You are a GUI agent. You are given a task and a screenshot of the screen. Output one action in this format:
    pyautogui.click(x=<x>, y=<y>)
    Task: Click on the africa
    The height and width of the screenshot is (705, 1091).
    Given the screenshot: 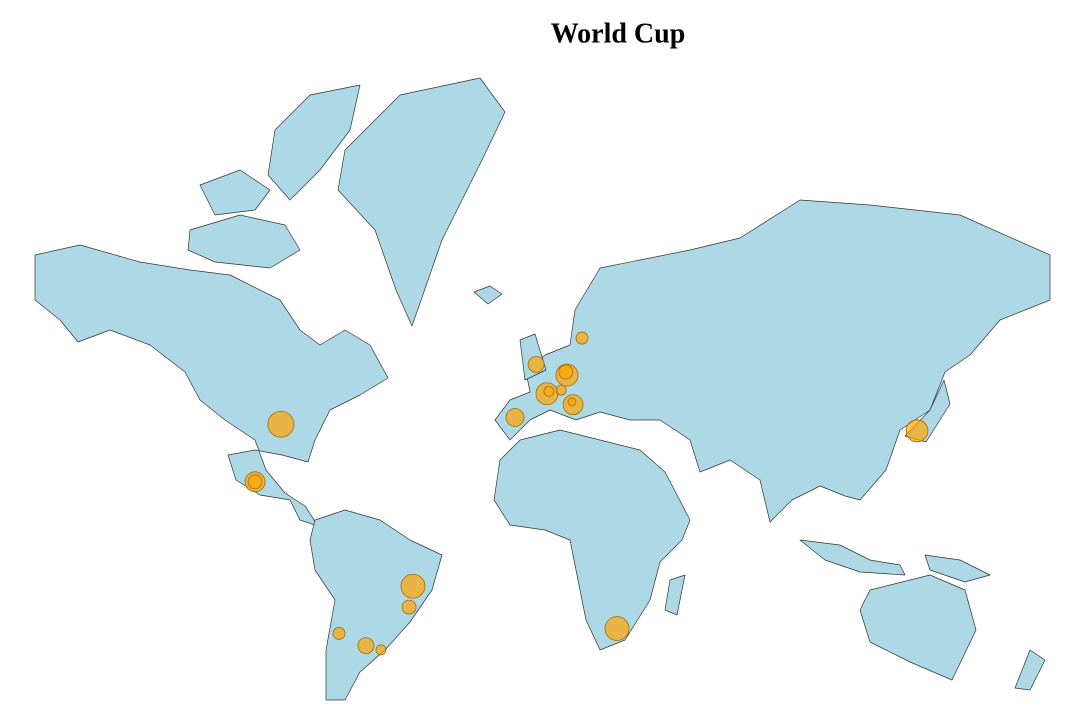 What is the action you would take?
    pyautogui.click(x=592, y=540)
    